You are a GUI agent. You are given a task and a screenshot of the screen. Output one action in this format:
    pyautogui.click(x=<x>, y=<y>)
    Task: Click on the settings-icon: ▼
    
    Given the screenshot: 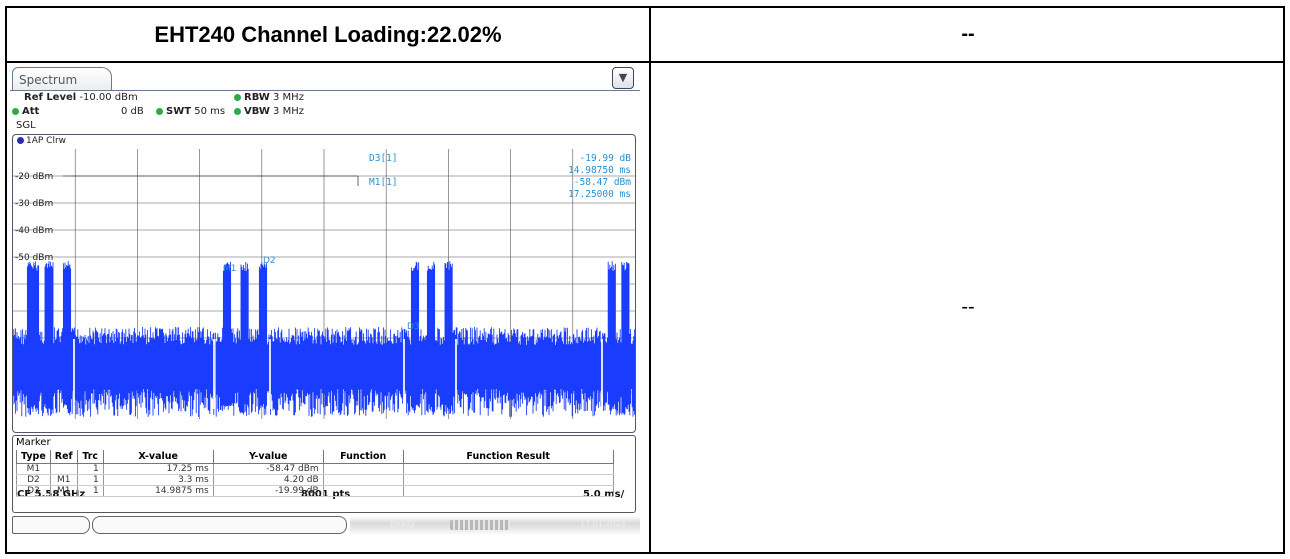 What is the action you would take?
    pyautogui.click(x=623, y=78)
    